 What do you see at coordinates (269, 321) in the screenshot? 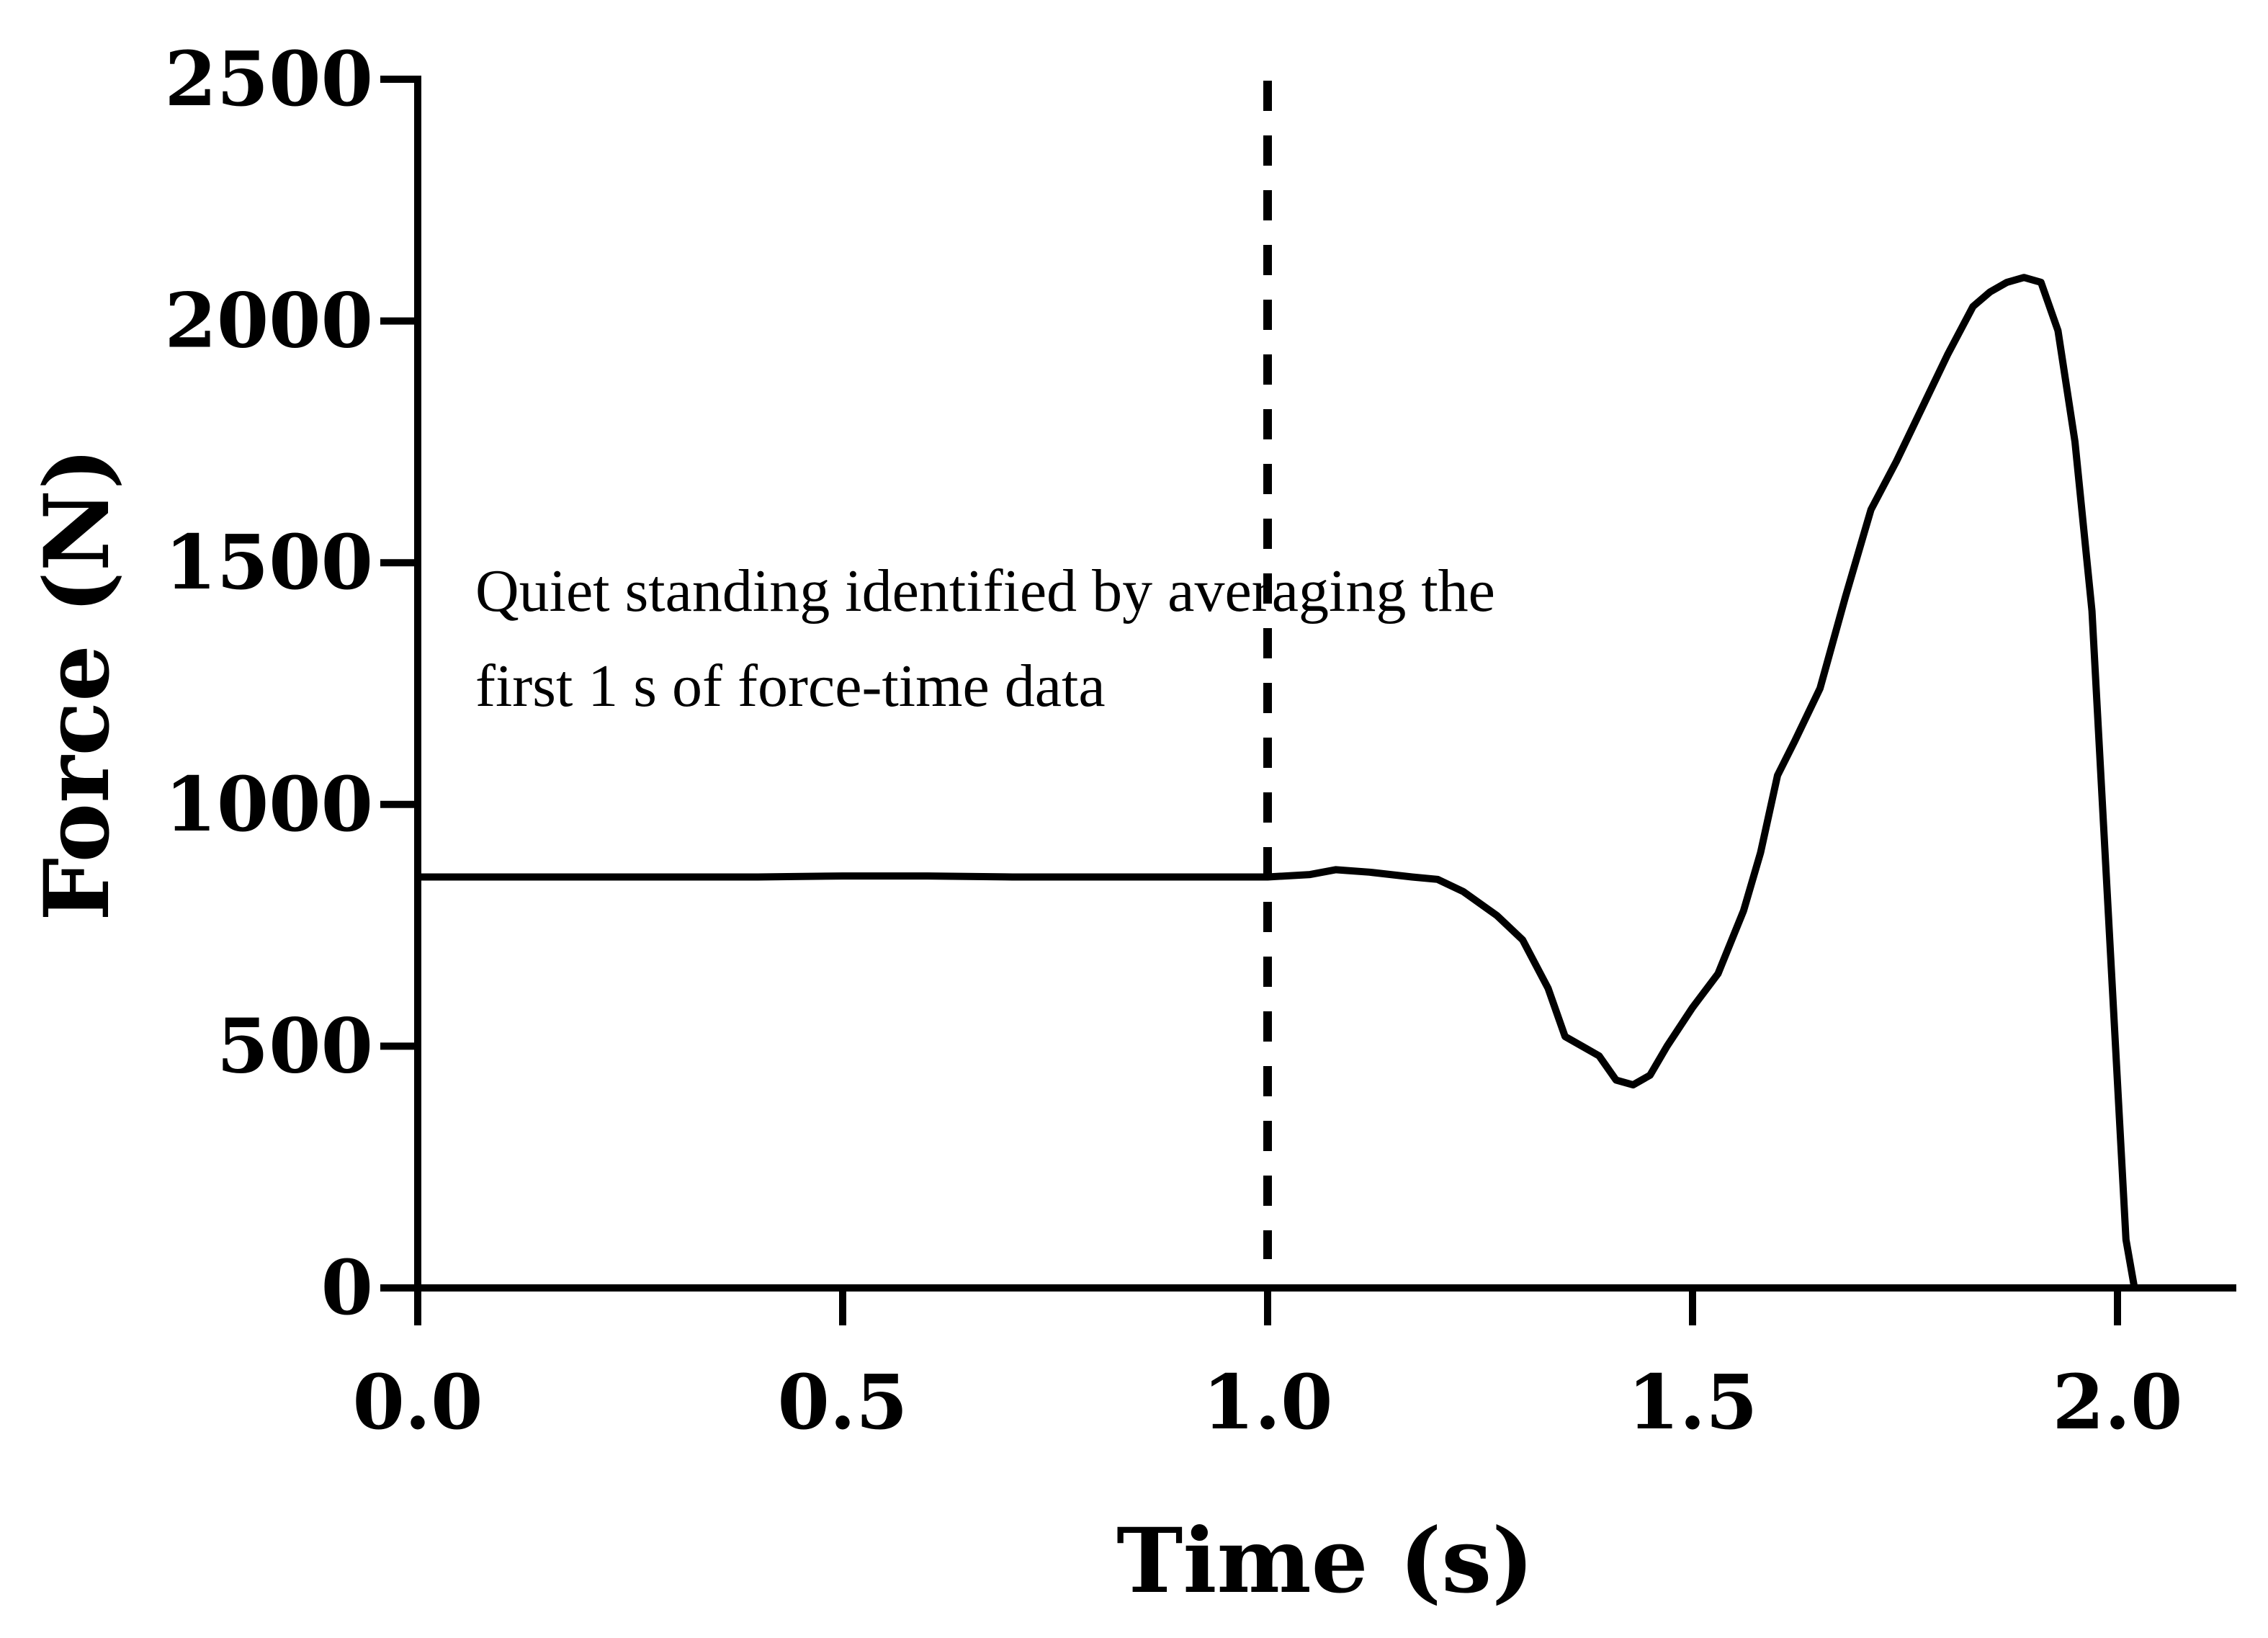
I see `y-tick-label: 2000` at bounding box center [269, 321].